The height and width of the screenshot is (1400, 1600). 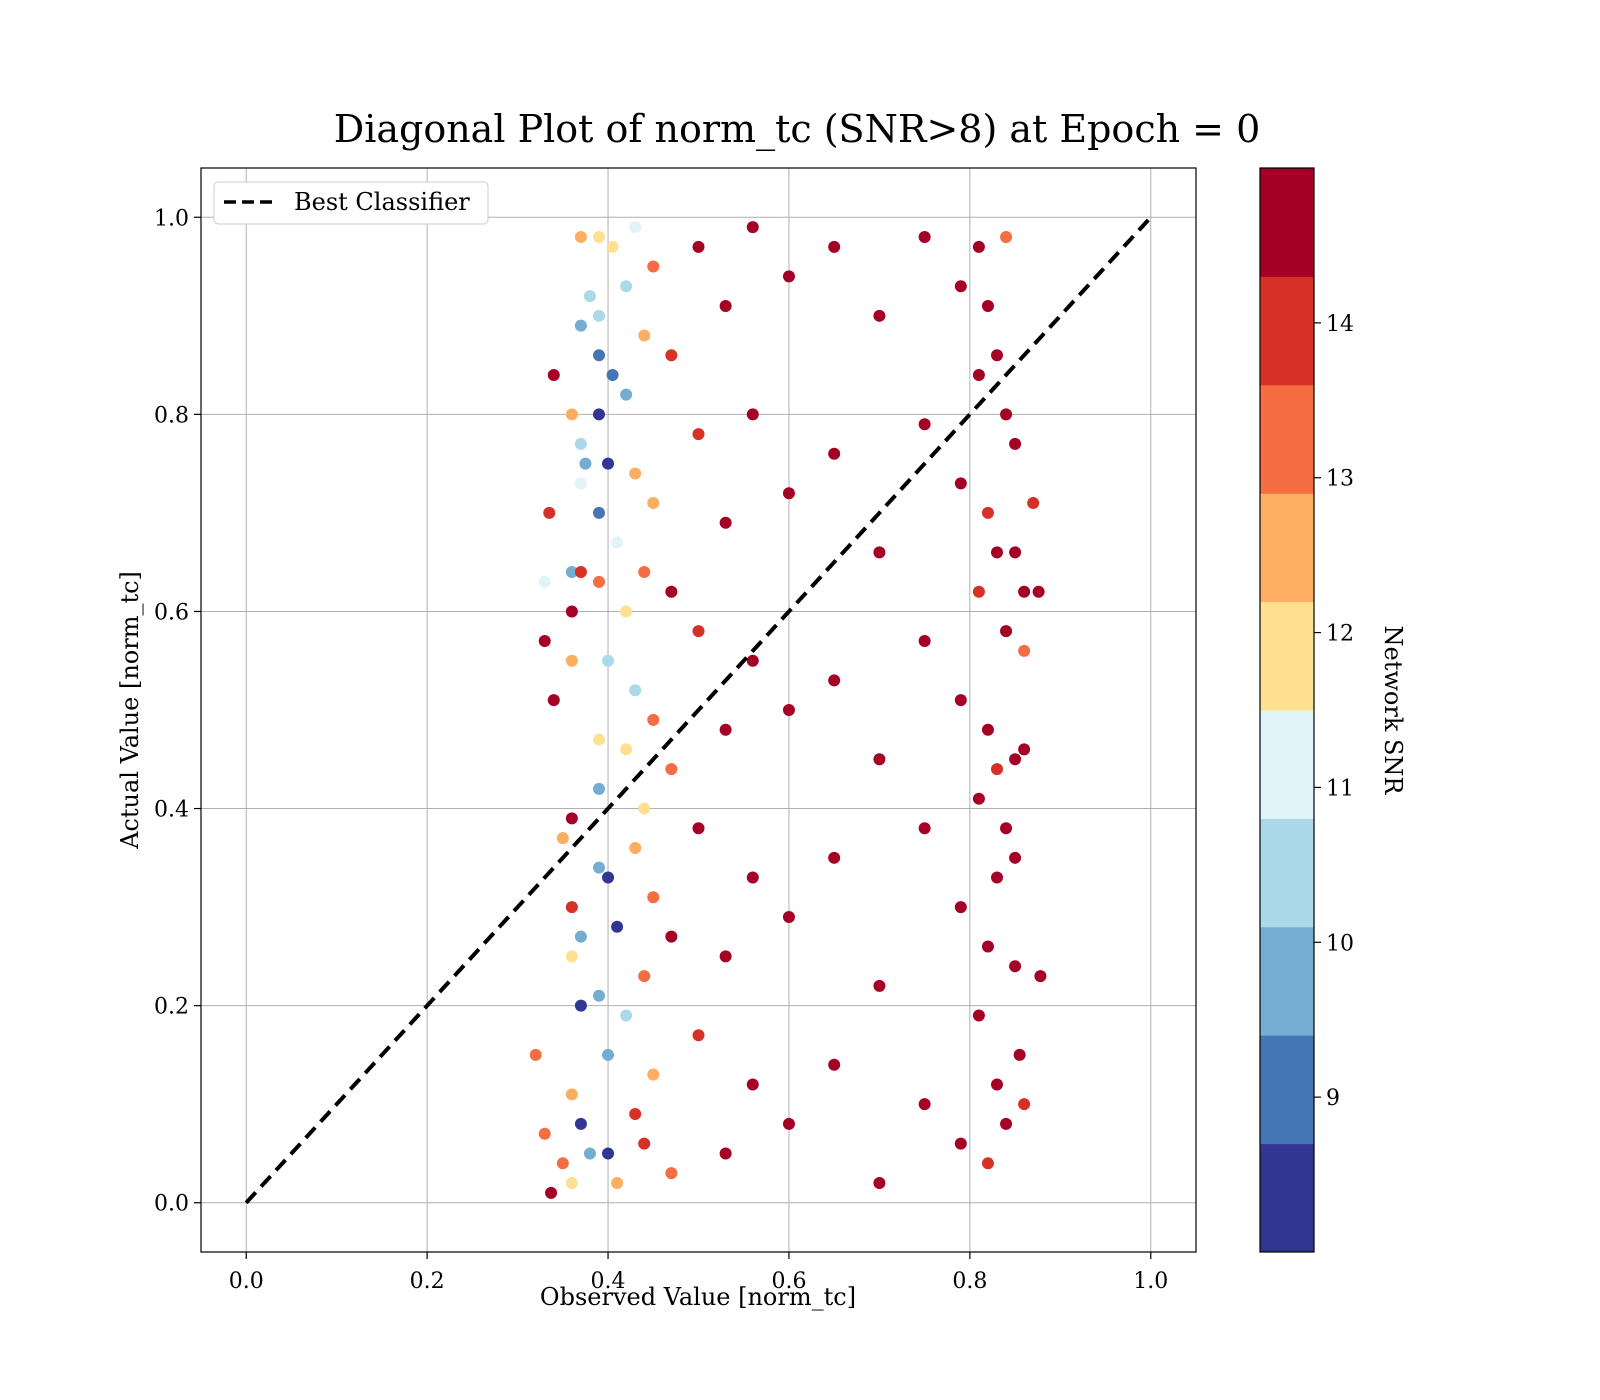 What do you see at coordinates (171, 612) in the screenshot?
I see `y-tick-label: 0.6` at bounding box center [171, 612].